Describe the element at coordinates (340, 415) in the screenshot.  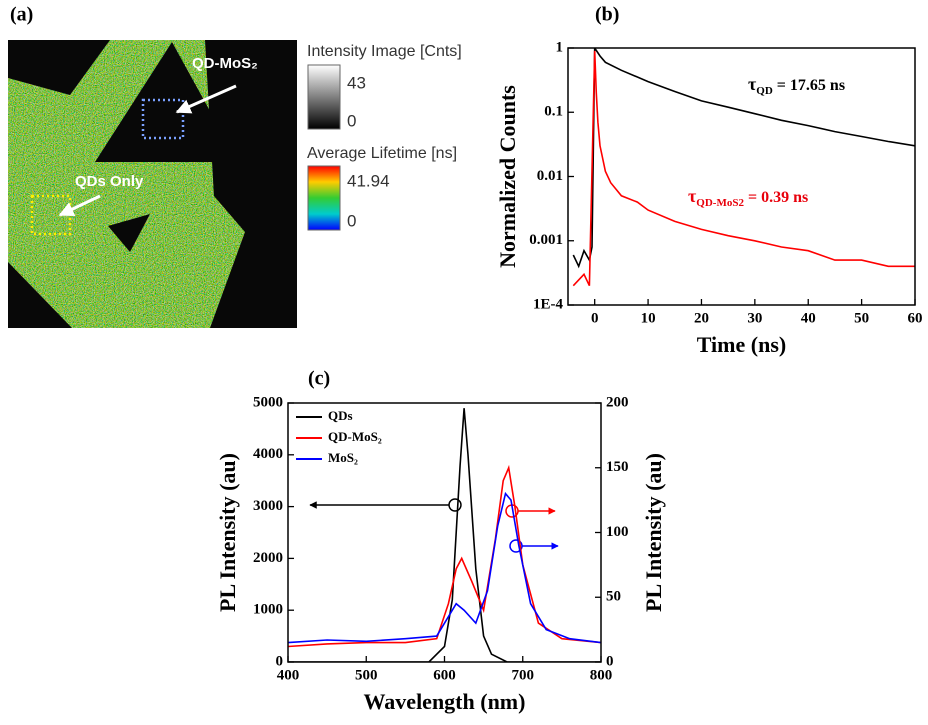
I see `legend-label: QDs` at that location.